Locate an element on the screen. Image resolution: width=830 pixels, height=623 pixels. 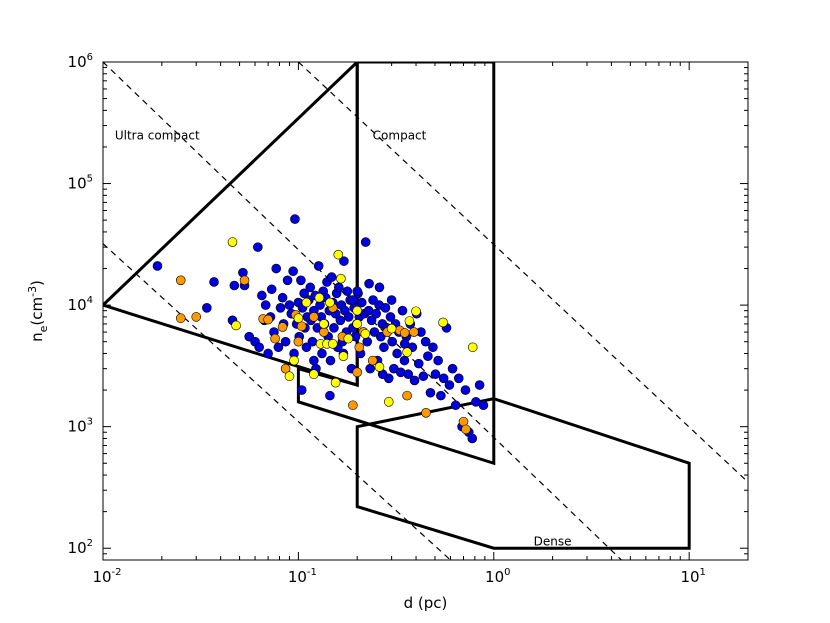
y-tick-label: 10⁵ is located at coordinates (80, 183).